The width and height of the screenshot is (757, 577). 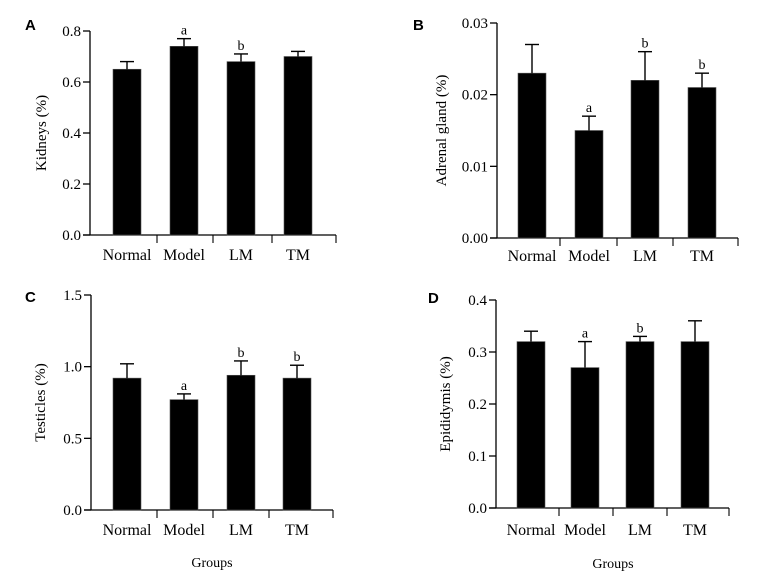 What do you see at coordinates (418, 25) in the screenshot?
I see `panel-letter: B` at bounding box center [418, 25].